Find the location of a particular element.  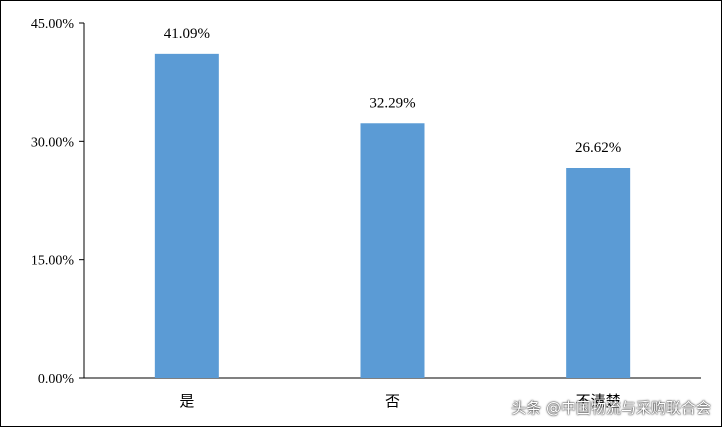

data-label: 32.29% is located at coordinates (392, 103).